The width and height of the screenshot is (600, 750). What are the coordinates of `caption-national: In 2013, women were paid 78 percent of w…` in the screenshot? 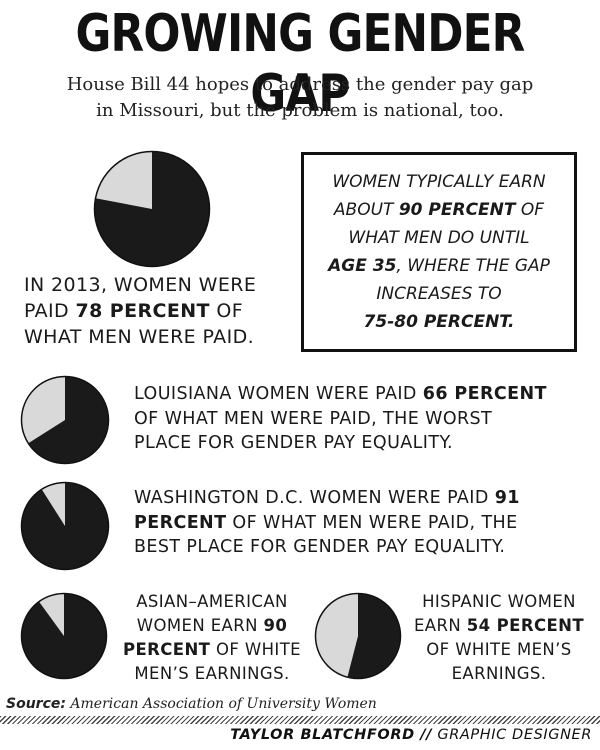 It's located at (159, 311).